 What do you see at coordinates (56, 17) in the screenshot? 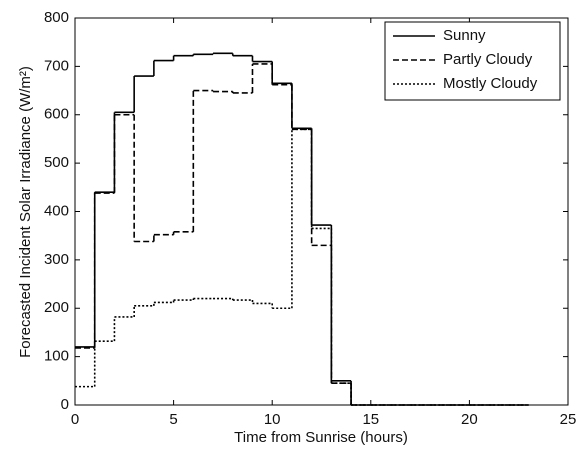
I see `y-tick-label: 800` at bounding box center [56, 17].